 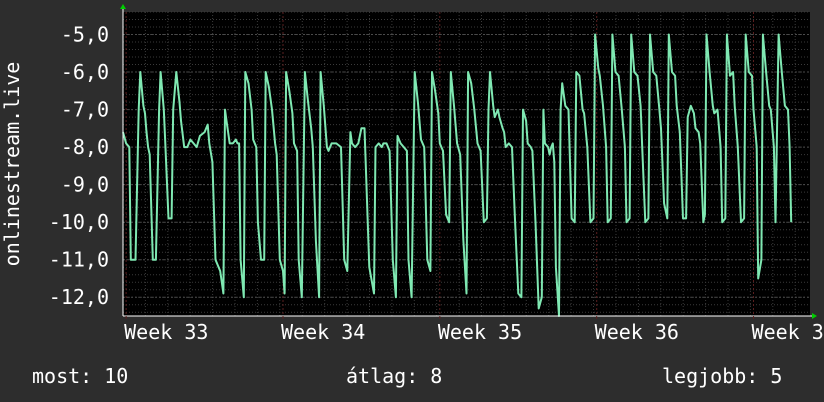 I want to click on y-tick-label: -12,0, so click(x=79, y=297).